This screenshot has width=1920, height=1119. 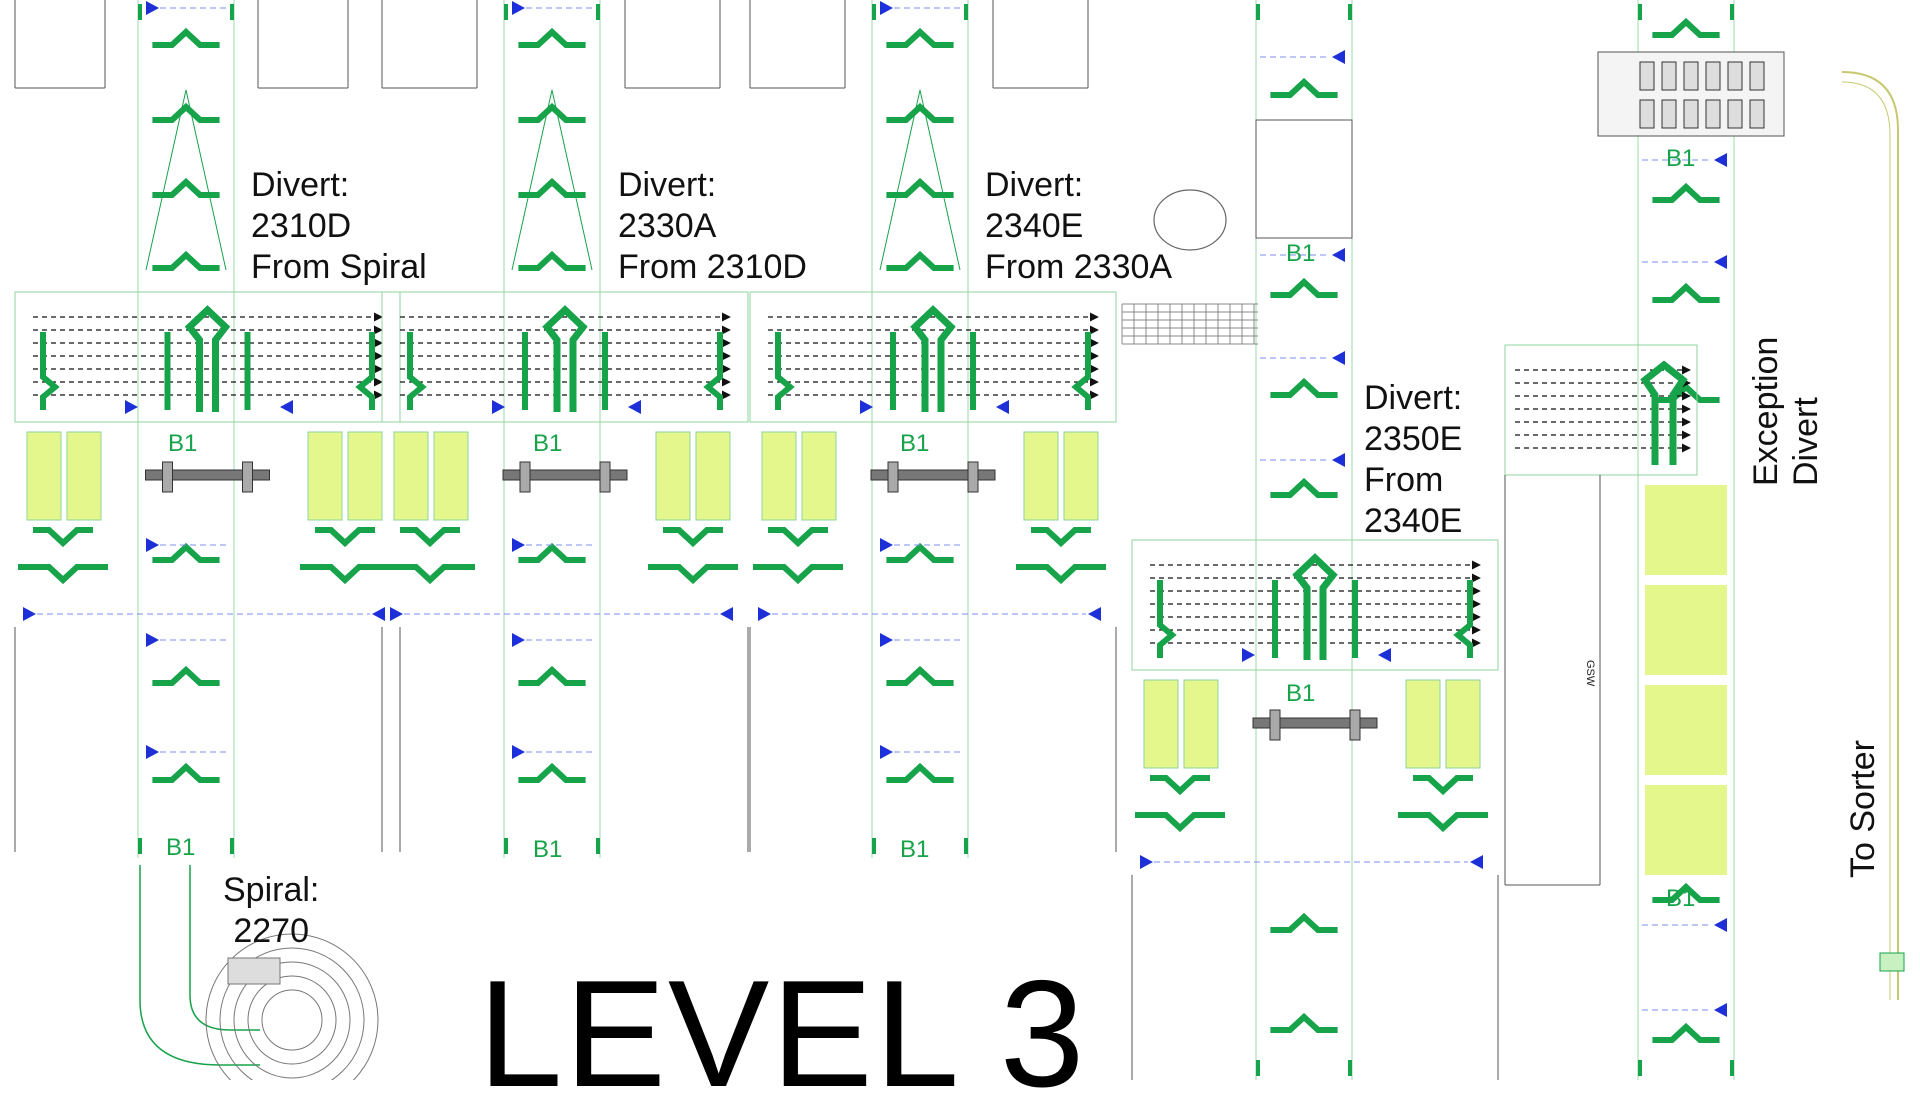 What do you see at coordinates (1786, 411) in the screenshot?
I see `exception-divert-label: Exception Divert` at bounding box center [1786, 411].